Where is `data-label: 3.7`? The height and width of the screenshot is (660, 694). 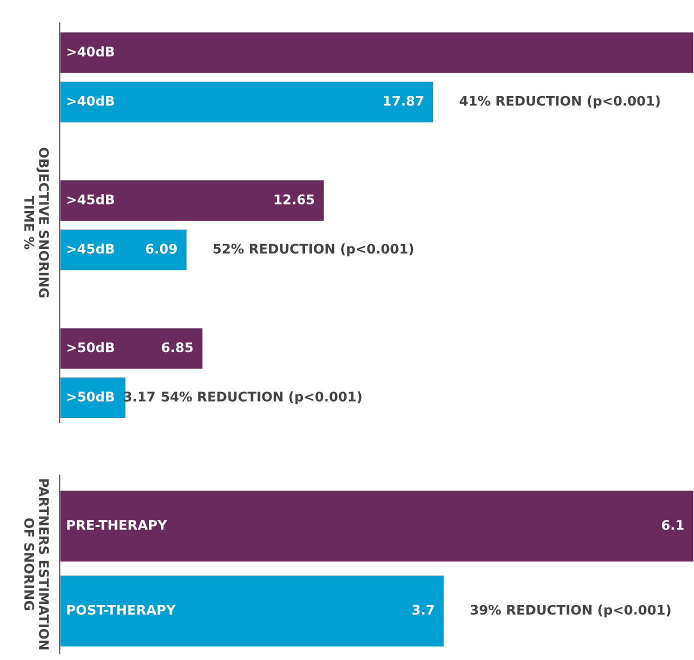
data-label: 3.7 is located at coordinates (423, 609).